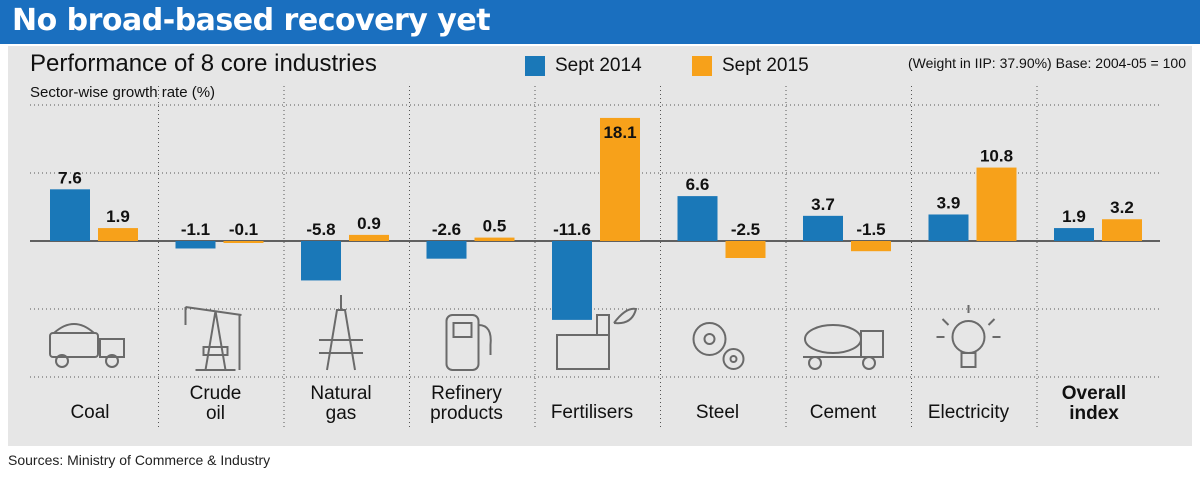 This screenshot has width=1200, height=479. What do you see at coordinates (466, 393) in the screenshot?
I see `category-label-line1: Refinery` at bounding box center [466, 393].